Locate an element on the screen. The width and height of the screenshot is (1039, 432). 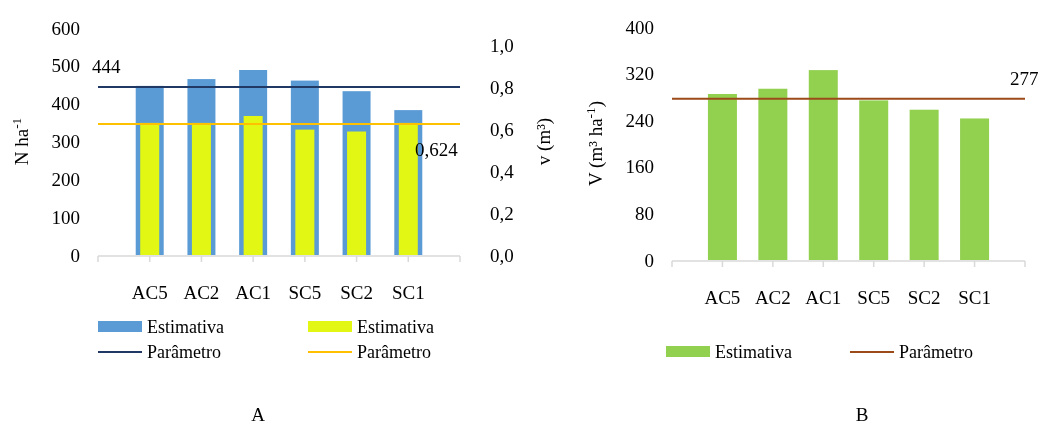
y2-tick-label: 0,2 is located at coordinates (502, 213).